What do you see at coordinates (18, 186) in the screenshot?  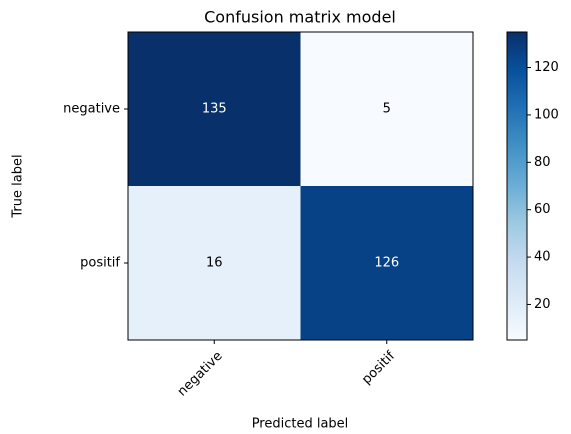 I see `y-axis-label: True label` at bounding box center [18, 186].